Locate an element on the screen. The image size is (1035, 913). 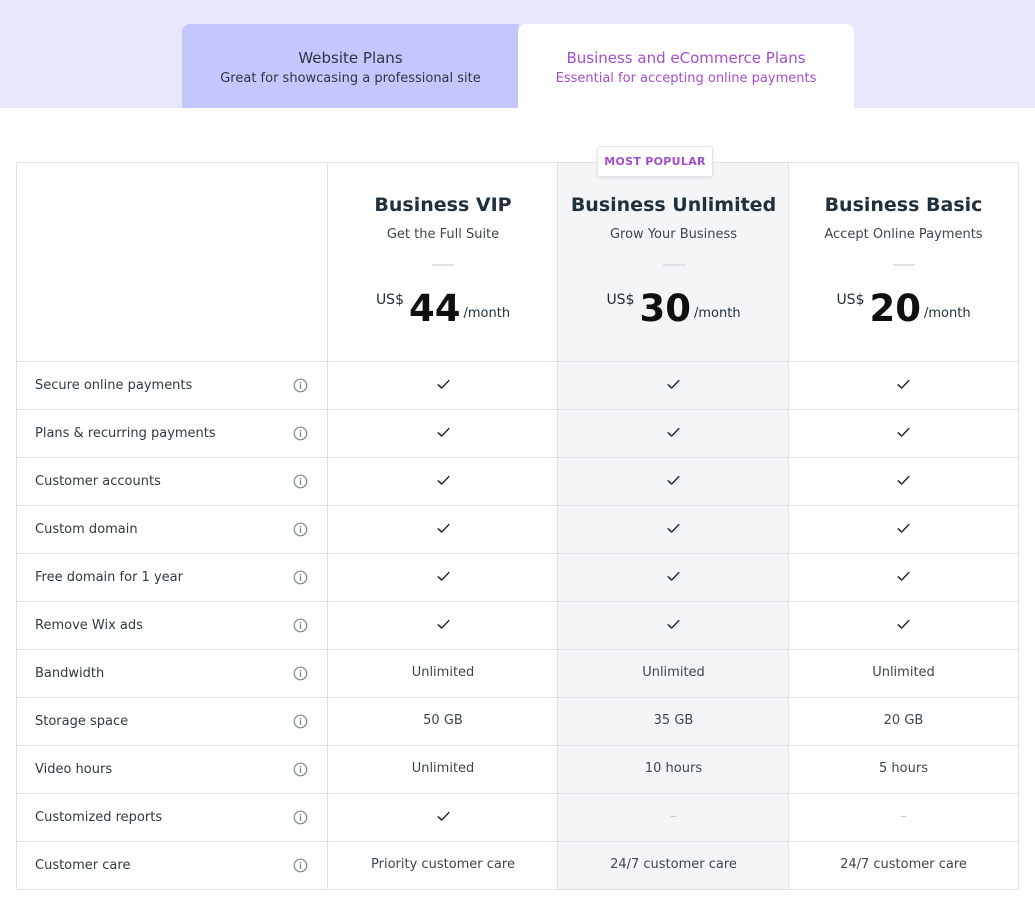
feature-row: Storage space 50 GB 35 GB 20 GB is located at coordinates (517, 721).